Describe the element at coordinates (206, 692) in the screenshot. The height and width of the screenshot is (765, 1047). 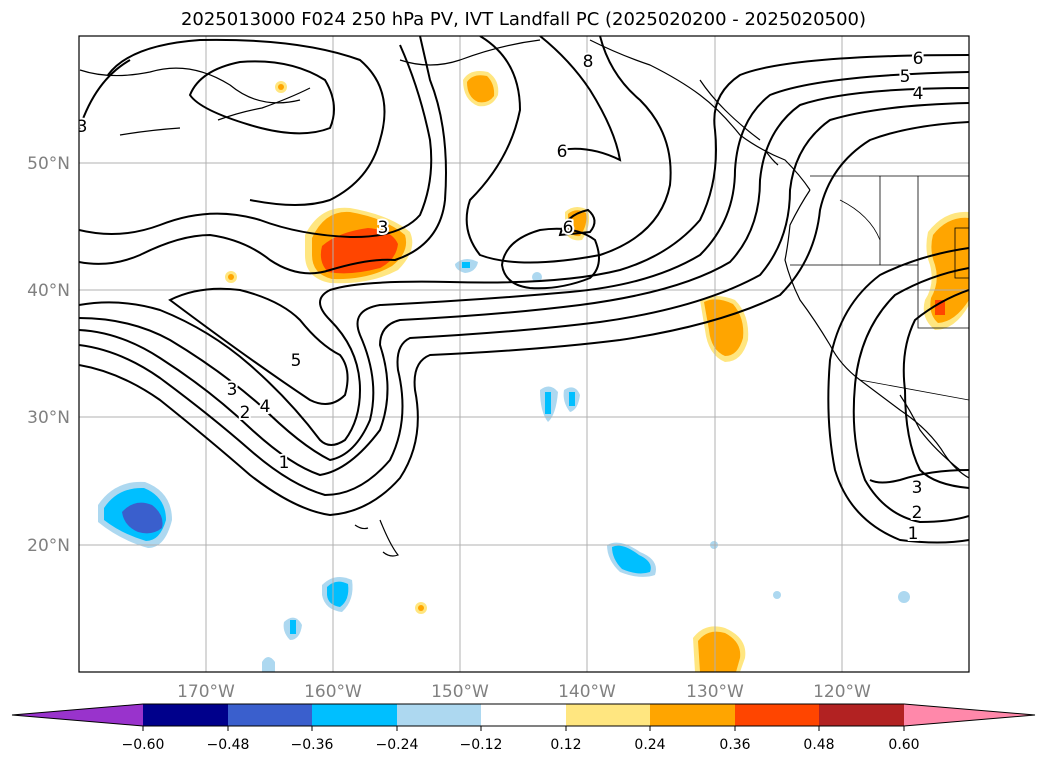
I see `lon-label: 170°W` at that location.